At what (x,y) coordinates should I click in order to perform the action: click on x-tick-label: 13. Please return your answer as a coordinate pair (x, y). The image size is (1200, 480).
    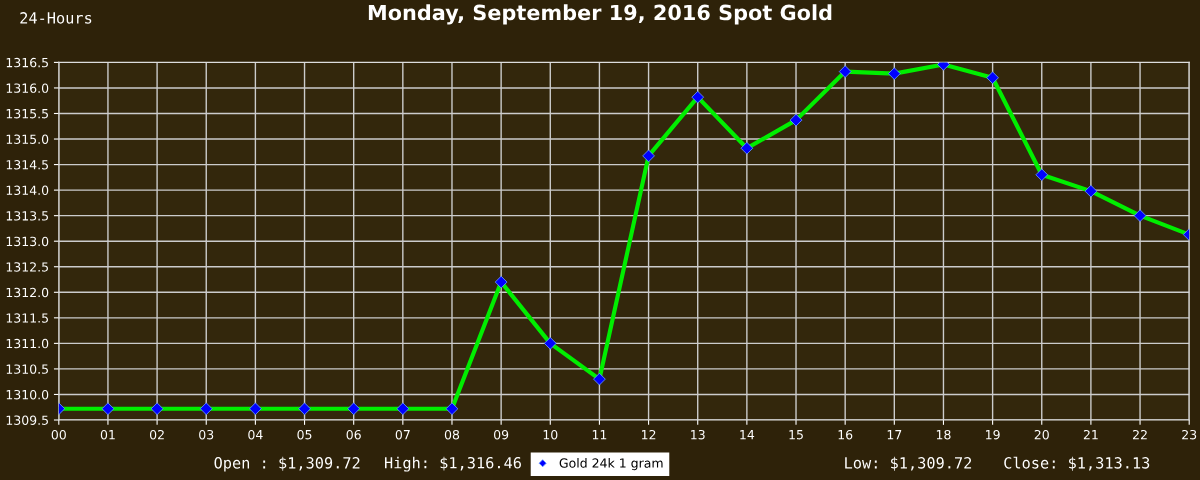
    Looking at the image, I should click on (698, 434).